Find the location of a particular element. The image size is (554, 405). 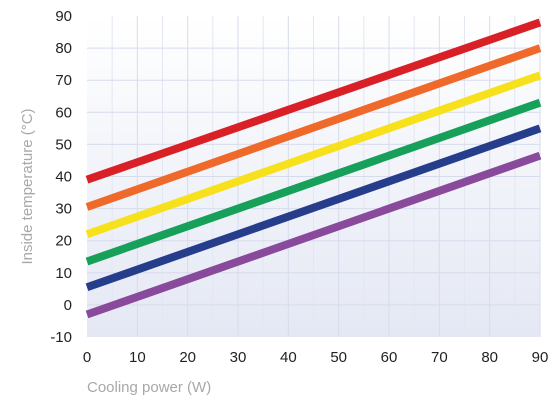

y-tick-label: 0 is located at coordinates (68, 305).